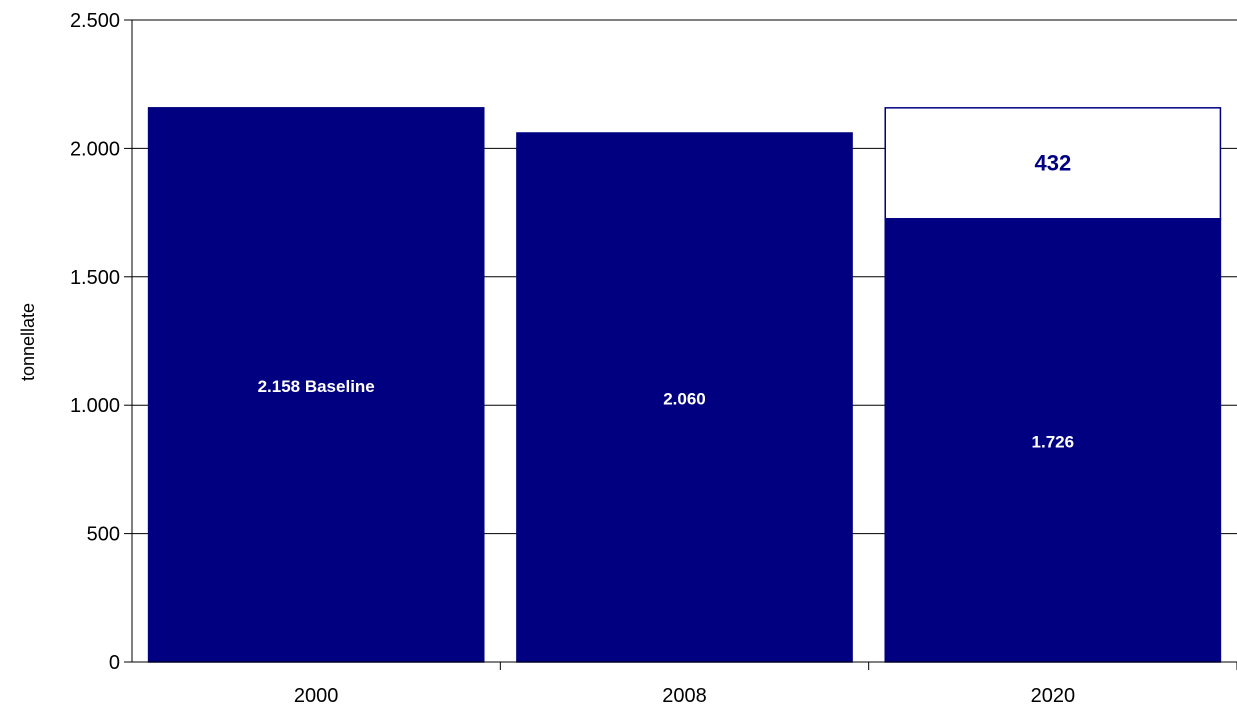 This screenshot has width=1237, height=713. Describe the element at coordinates (95, 278) in the screenshot. I see `y-tick-label: 1.500` at that location.